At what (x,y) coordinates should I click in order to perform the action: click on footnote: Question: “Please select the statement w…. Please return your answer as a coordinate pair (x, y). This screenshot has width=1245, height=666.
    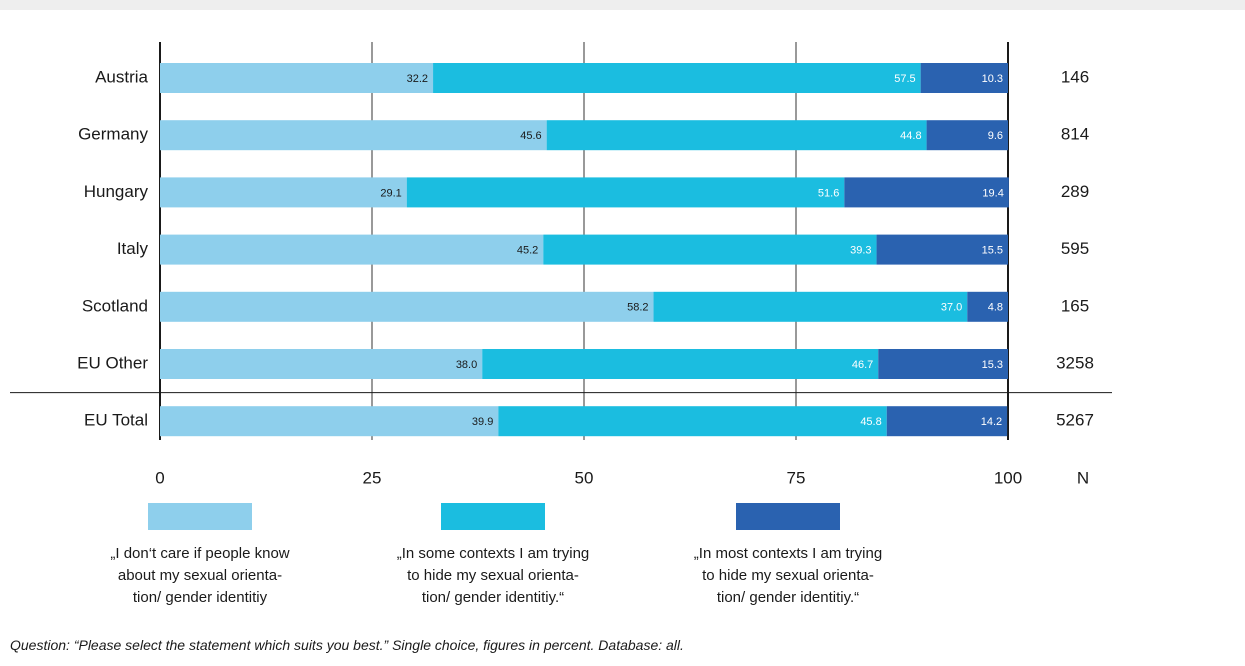
    Looking at the image, I should click on (347, 645).